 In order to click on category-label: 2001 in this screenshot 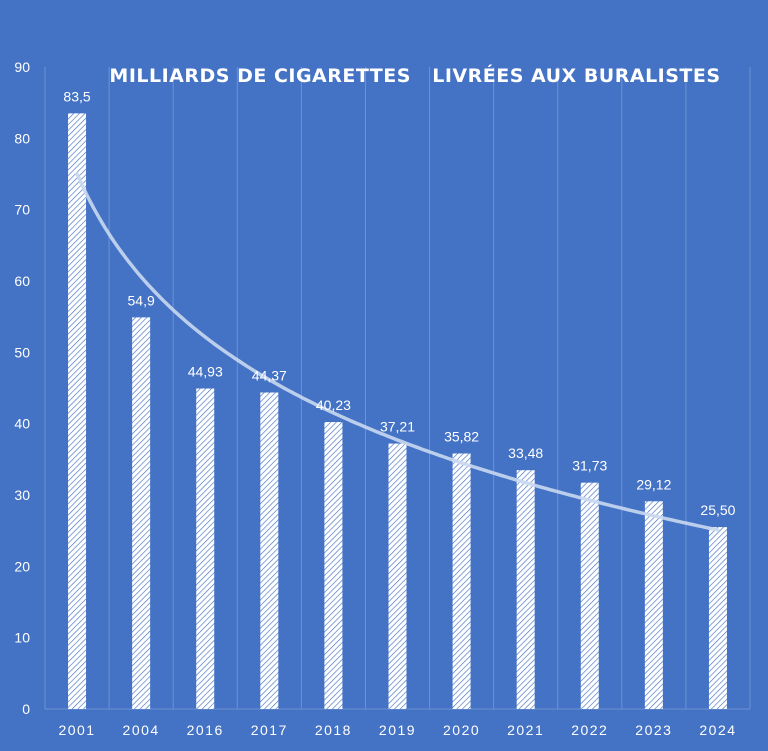, I will do `click(76, 730)`.